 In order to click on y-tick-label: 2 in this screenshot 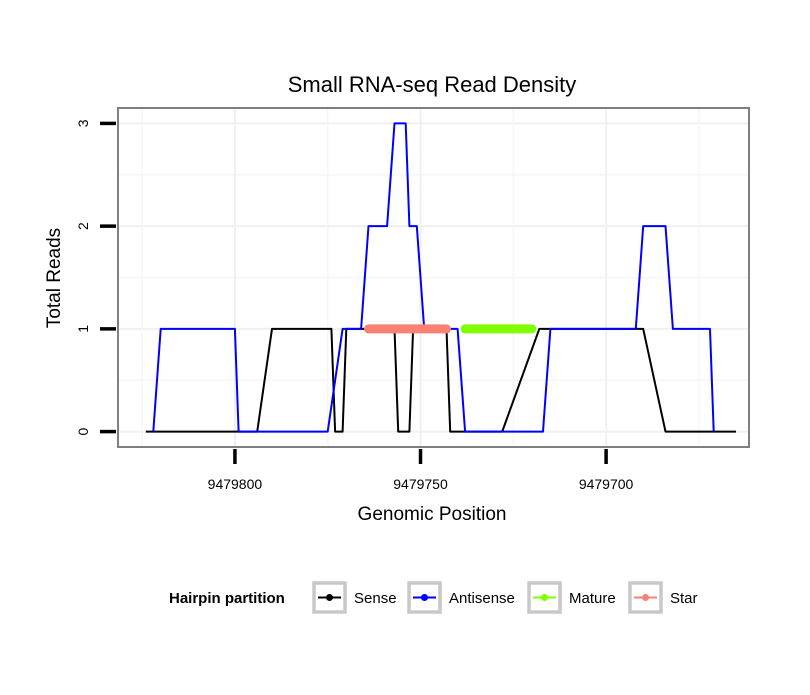, I will do `click(83, 226)`.